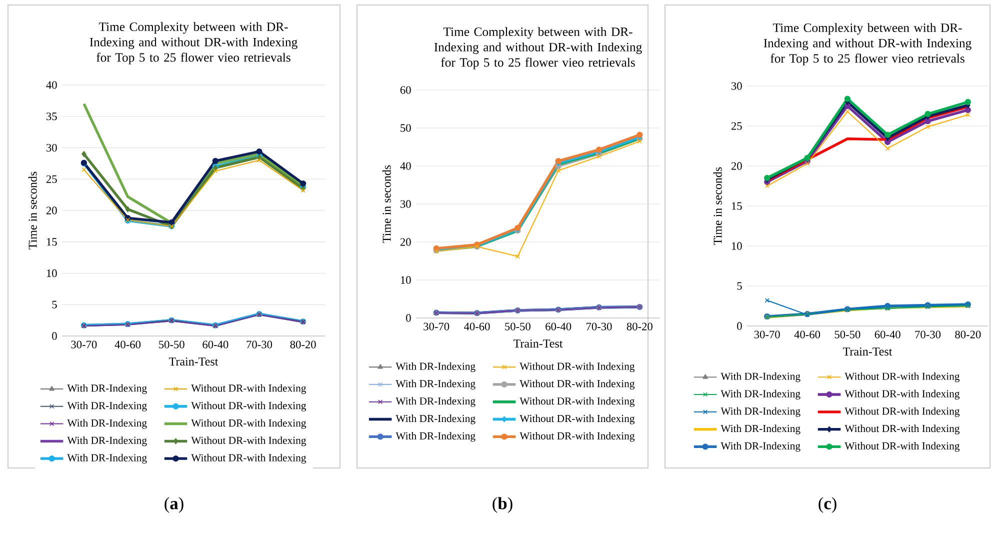  I want to click on y-tick-label: 35, so click(51, 116).